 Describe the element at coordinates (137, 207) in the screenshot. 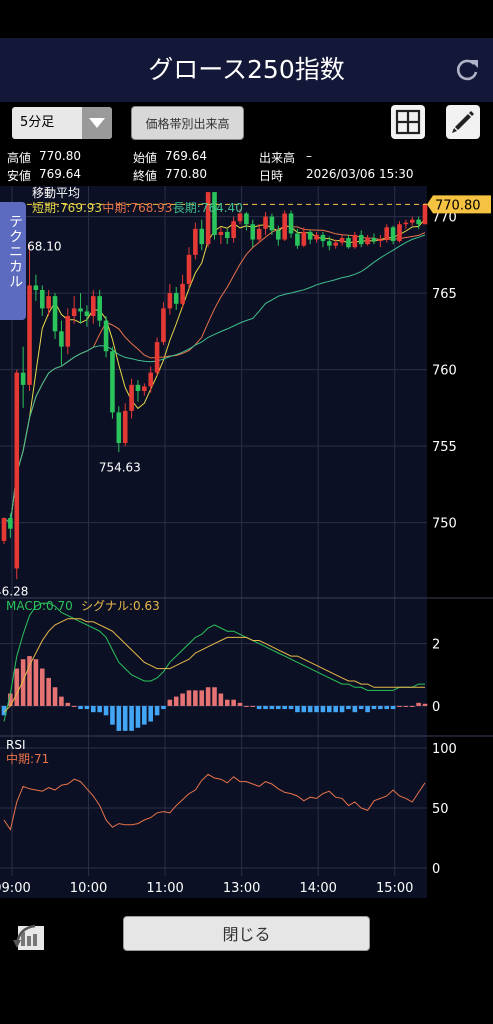

I see `ma-legend-item: 中期:768.93` at that location.